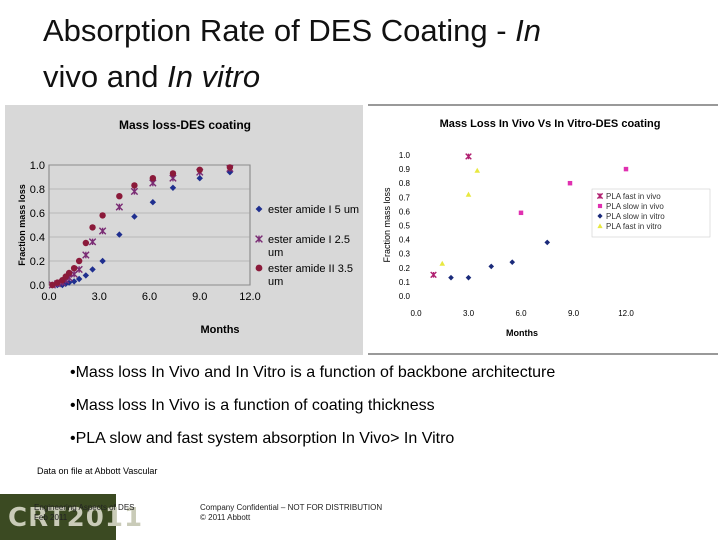  I want to click on title-italic-2: In vitro, so click(214, 76).